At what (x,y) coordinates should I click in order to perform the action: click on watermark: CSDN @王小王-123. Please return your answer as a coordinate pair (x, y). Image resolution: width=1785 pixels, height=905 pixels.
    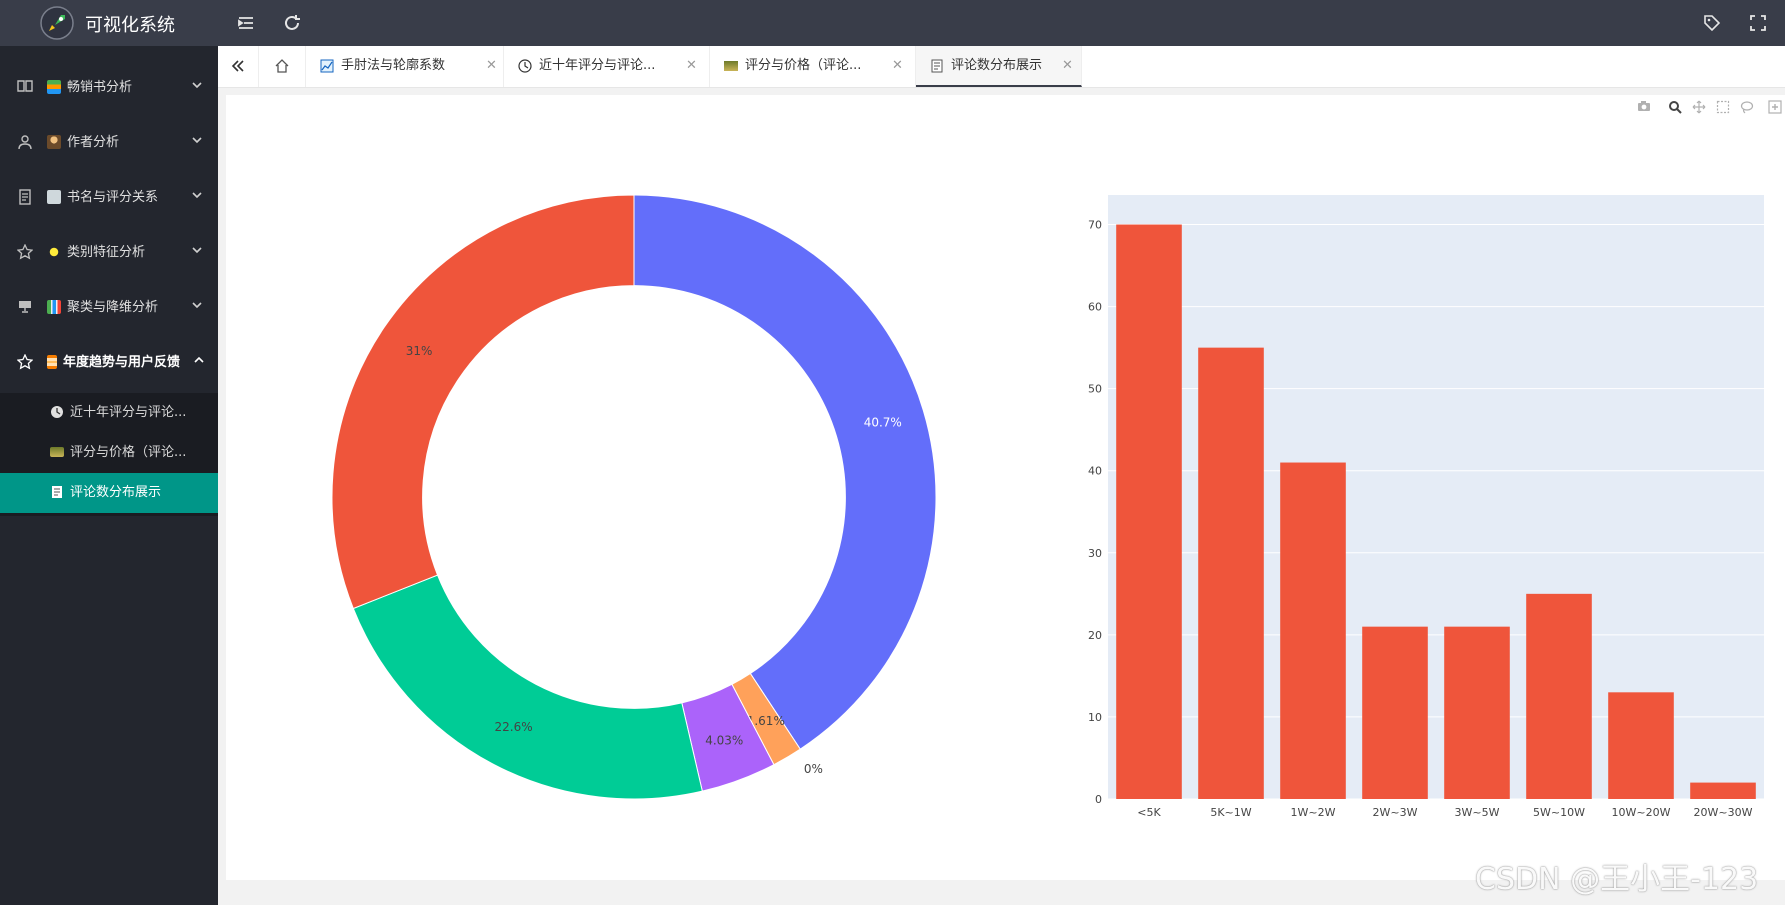
    Looking at the image, I should click on (1617, 879).